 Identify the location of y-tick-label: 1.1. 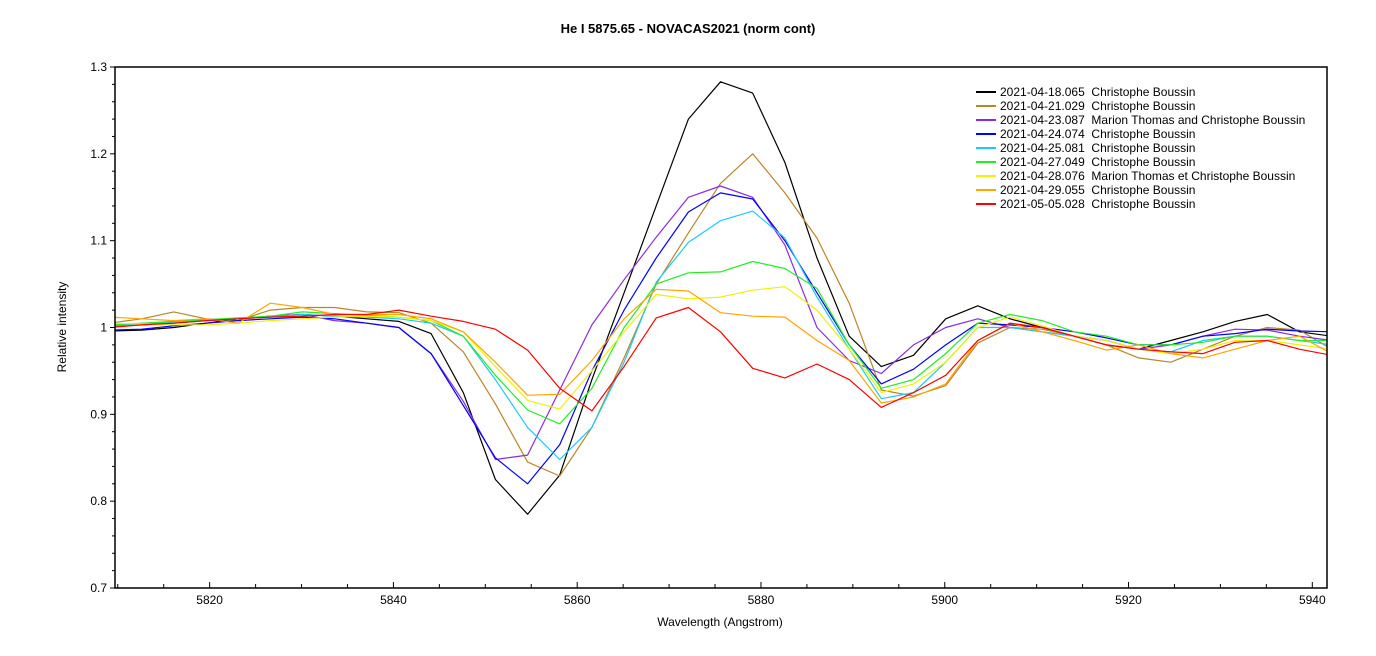
(98, 241).